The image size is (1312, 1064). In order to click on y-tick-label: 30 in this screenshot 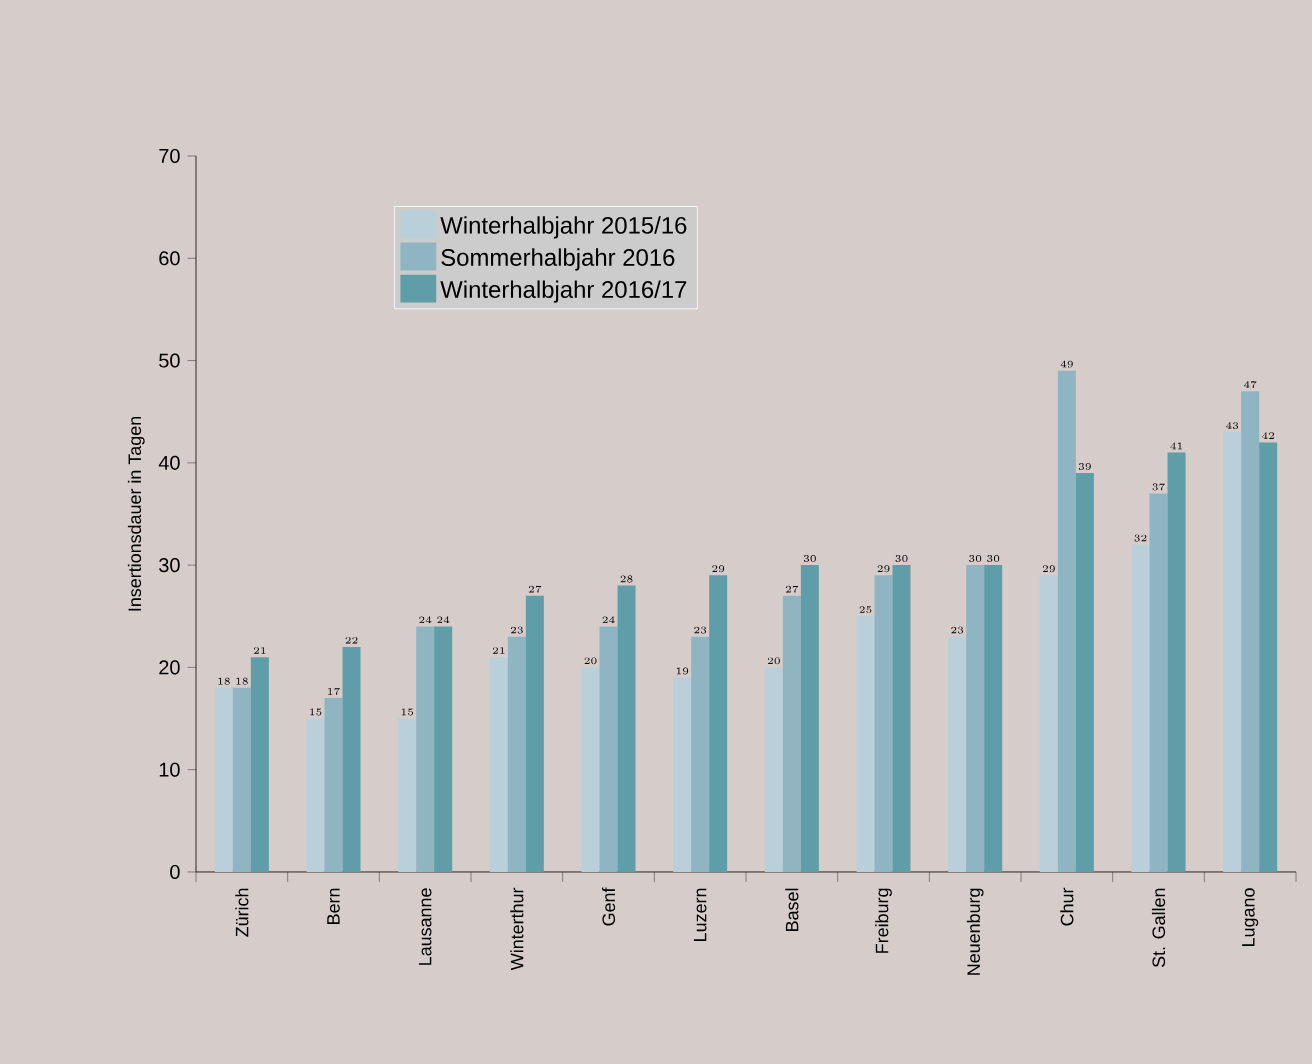, I will do `click(169, 565)`.